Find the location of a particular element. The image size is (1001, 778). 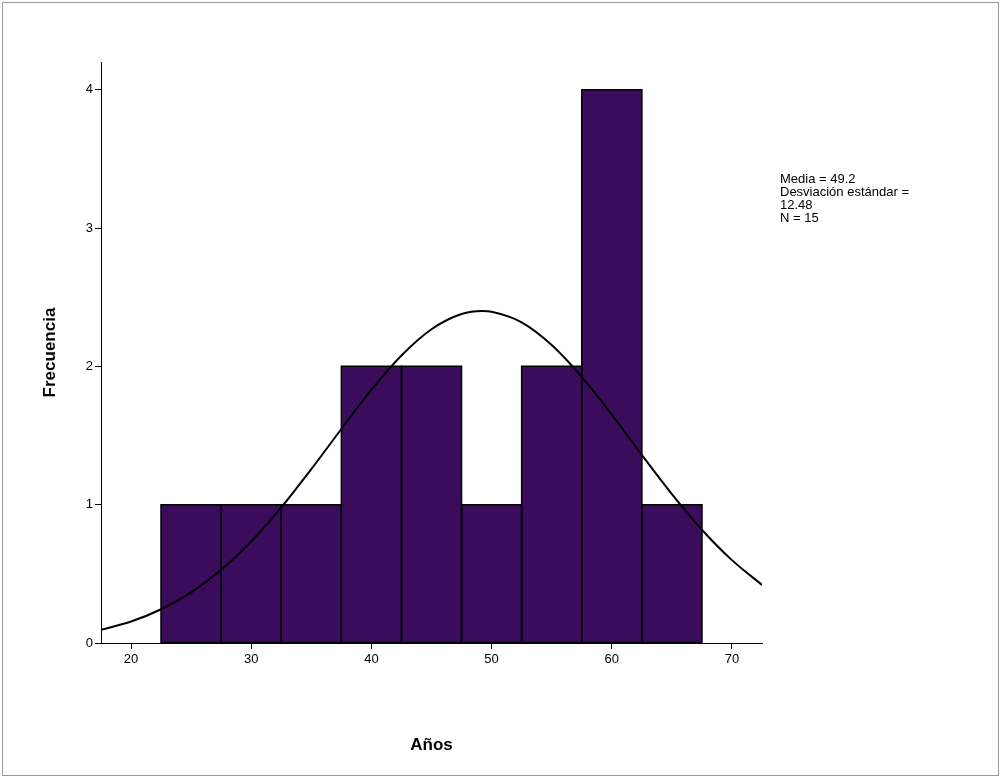

text: Media = 49.2 is located at coordinates (818, 178).